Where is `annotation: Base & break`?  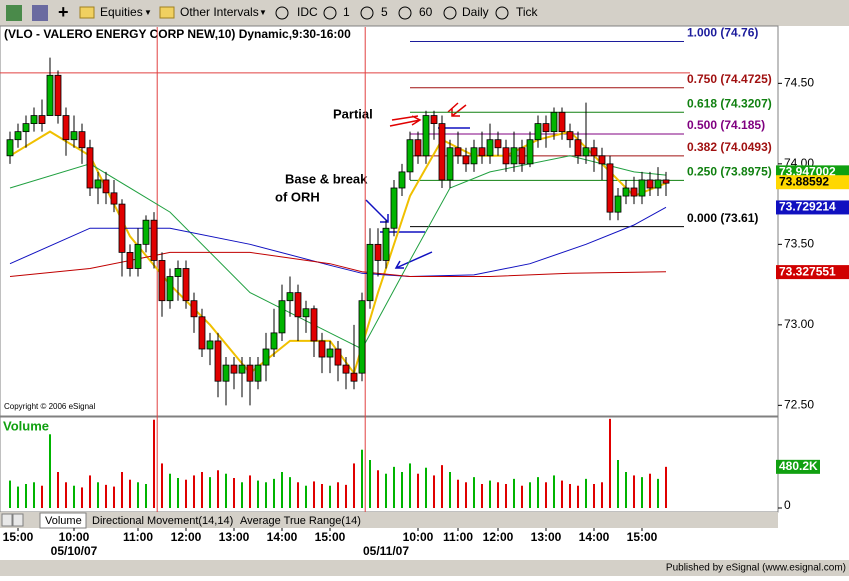
annotation: Base & break is located at coordinates (326, 178).